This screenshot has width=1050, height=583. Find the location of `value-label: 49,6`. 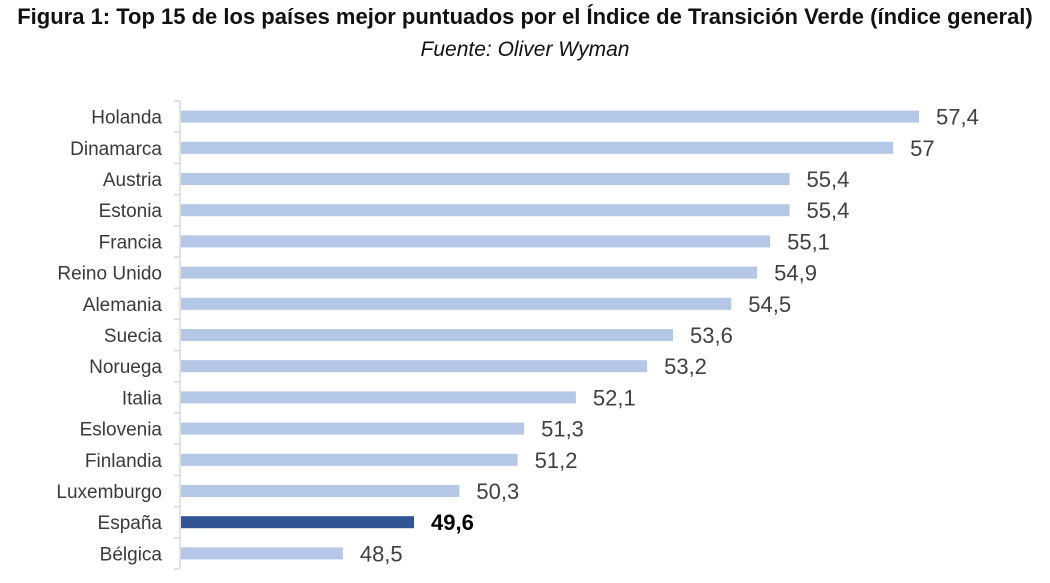

value-label: 49,6 is located at coordinates (452, 522).